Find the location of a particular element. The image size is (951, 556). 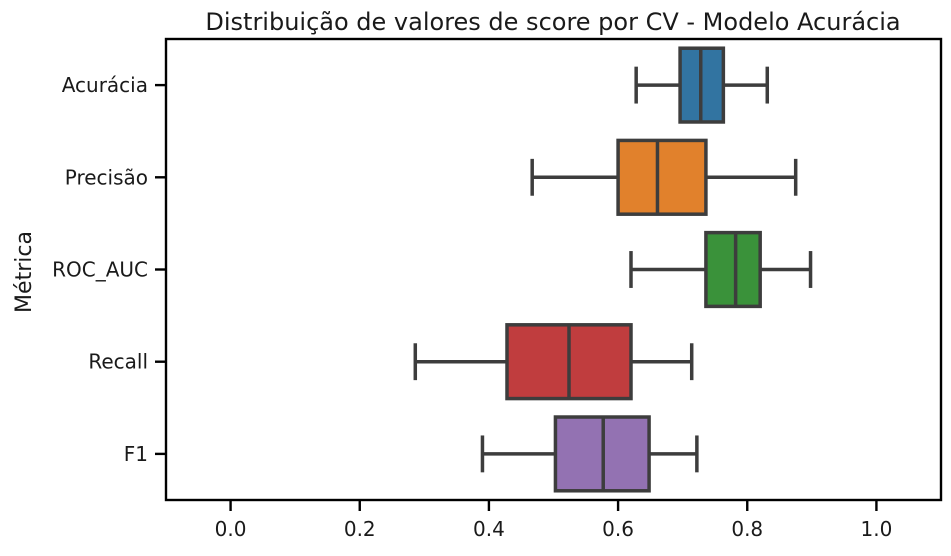

x-tick-label: 0.6 is located at coordinates (618, 529).